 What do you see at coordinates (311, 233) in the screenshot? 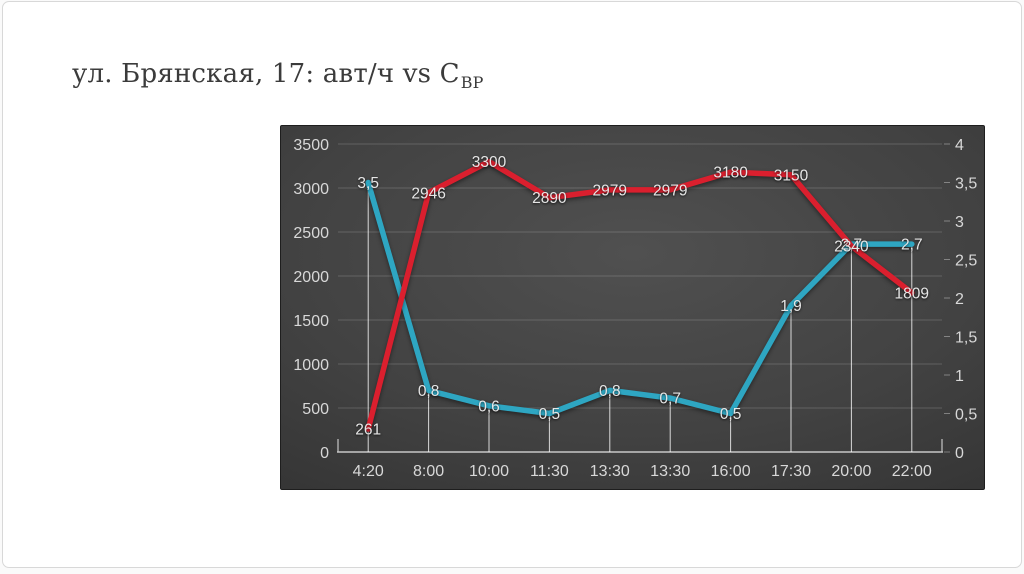
I see `left-axis-label: 2500` at bounding box center [311, 233].